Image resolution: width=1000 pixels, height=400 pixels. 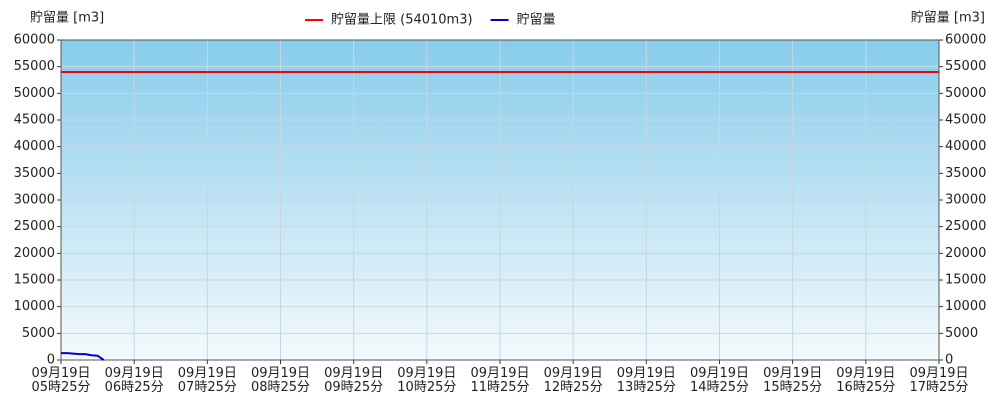 What do you see at coordinates (426, 380) in the screenshot?
I see `x-tick-label: 09月19日 10時25分` at bounding box center [426, 380].